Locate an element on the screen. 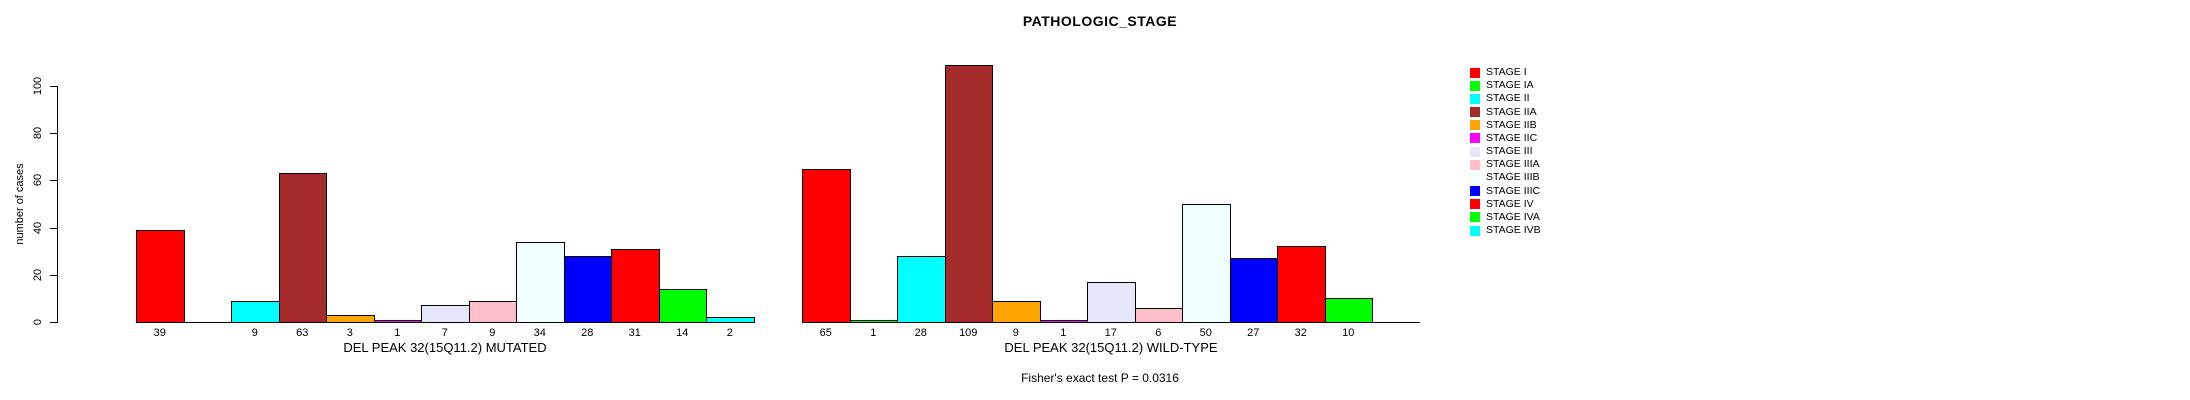 The width and height of the screenshot is (2190, 400). legend-row: STAGE IVA is located at coordinates (1505, 216).